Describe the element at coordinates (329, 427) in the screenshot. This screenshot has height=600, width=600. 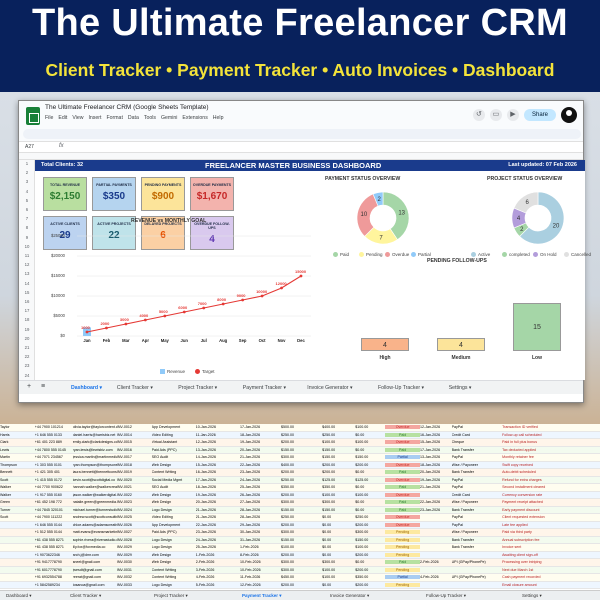
I see `table-cell: $400.00` at that location.